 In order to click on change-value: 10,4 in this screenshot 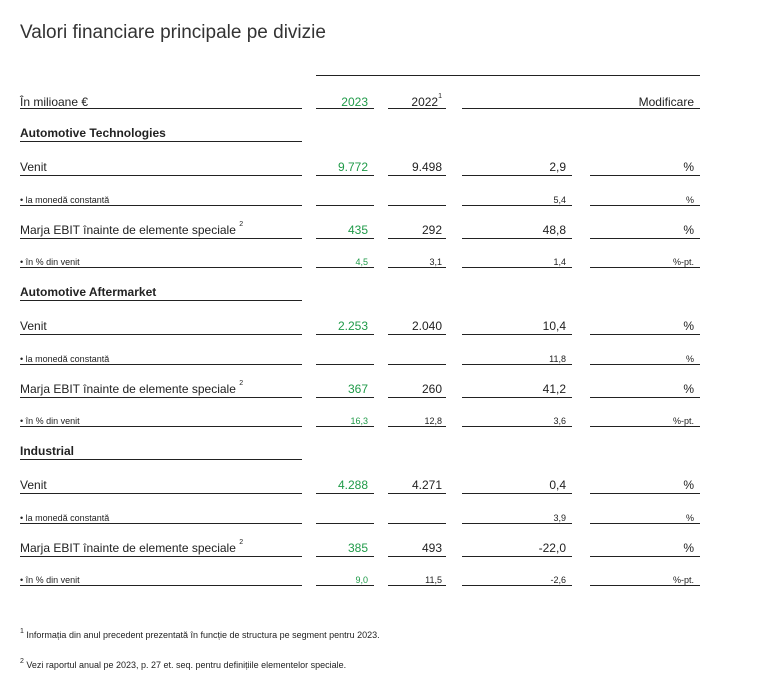, I will do `click(554, 326)`.